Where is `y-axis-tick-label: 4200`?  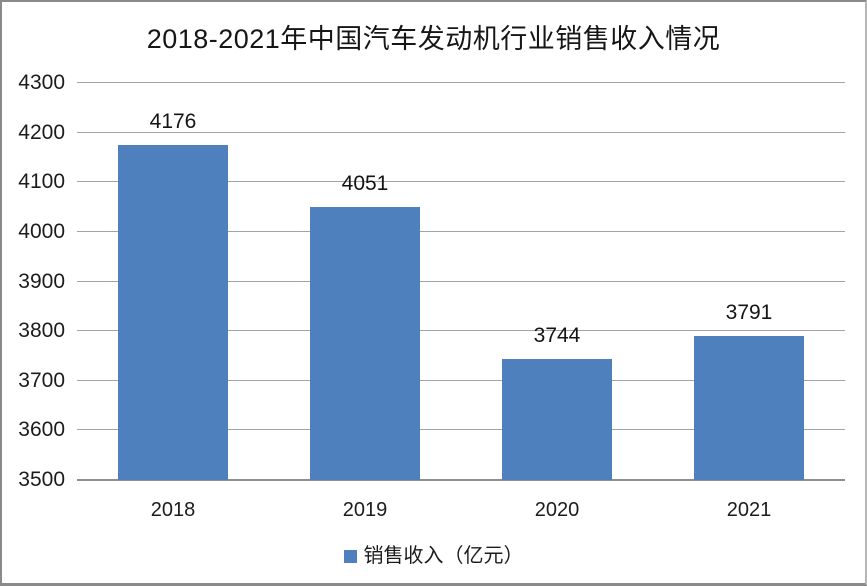
y-axis-tick-label: 4200 is located at coordinates (41, 132).